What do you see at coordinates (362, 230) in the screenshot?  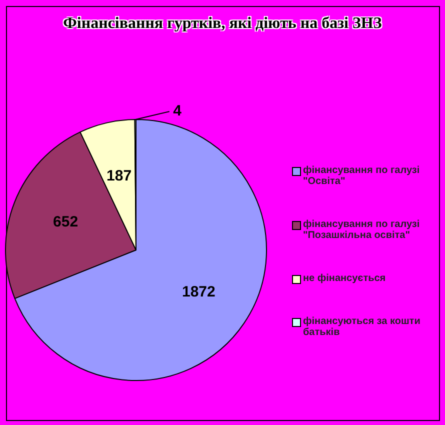 I see `legend-label: фінансування по галузі "Позашкільна освіта"` at bounding box center [362, 230].